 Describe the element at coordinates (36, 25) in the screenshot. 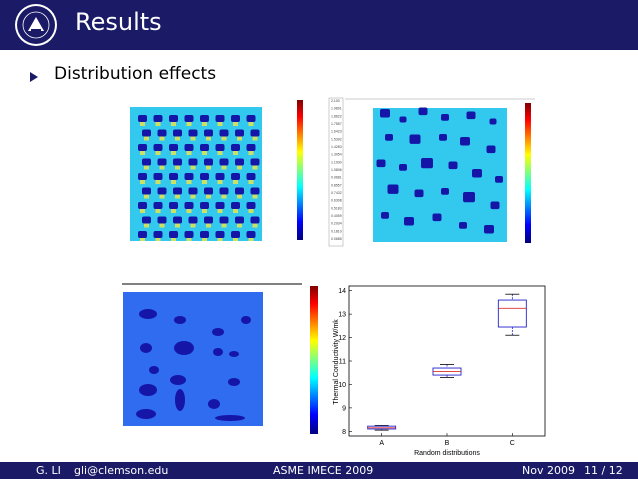

I see `university-seal-logo` at that location.